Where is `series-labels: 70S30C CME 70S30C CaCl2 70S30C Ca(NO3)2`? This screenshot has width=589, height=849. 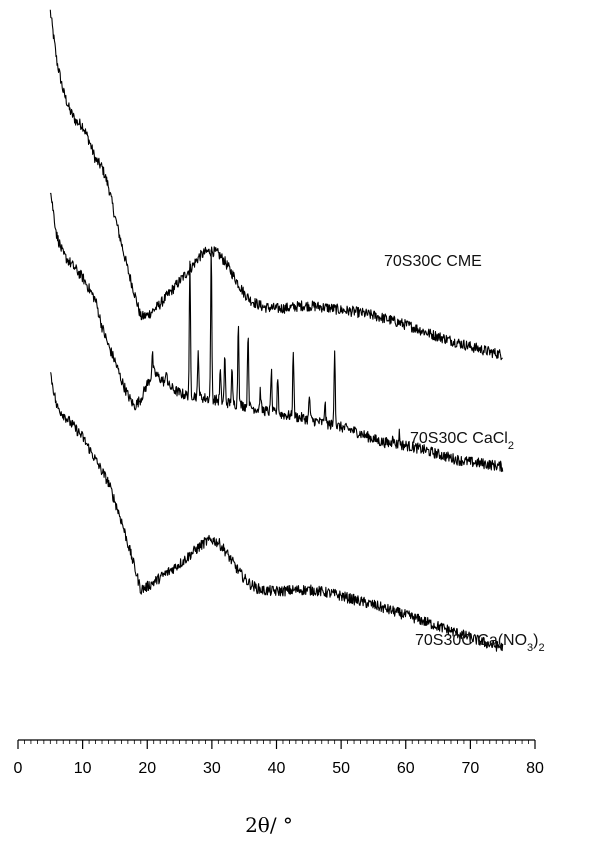
series-labels: 70S30C CME 70S30C CaCl2 70S30C Ca(NO3)2 is located at coordinates (464, 453).